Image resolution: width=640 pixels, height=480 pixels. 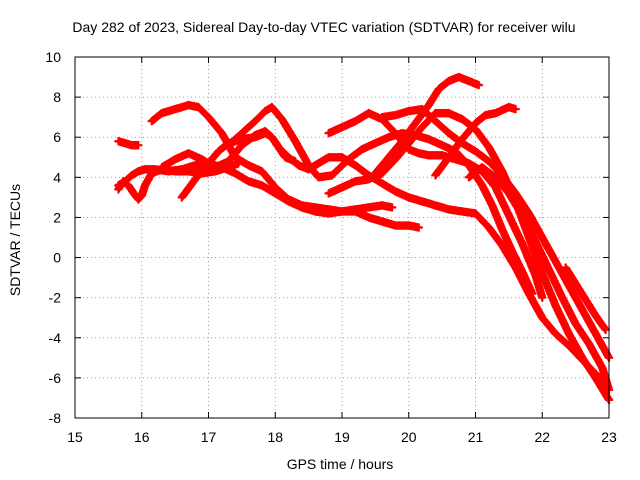 What do you see at coordinates (209, 437) in the screenshot?
I see `x-tick-label: 17` at bounding box center [209, 437].